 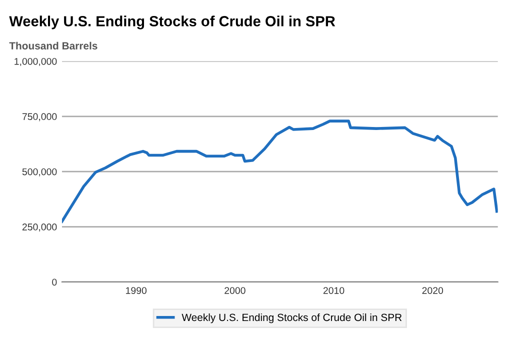 I want to click on y-tick-label: 0, so click(x=54, y=282).